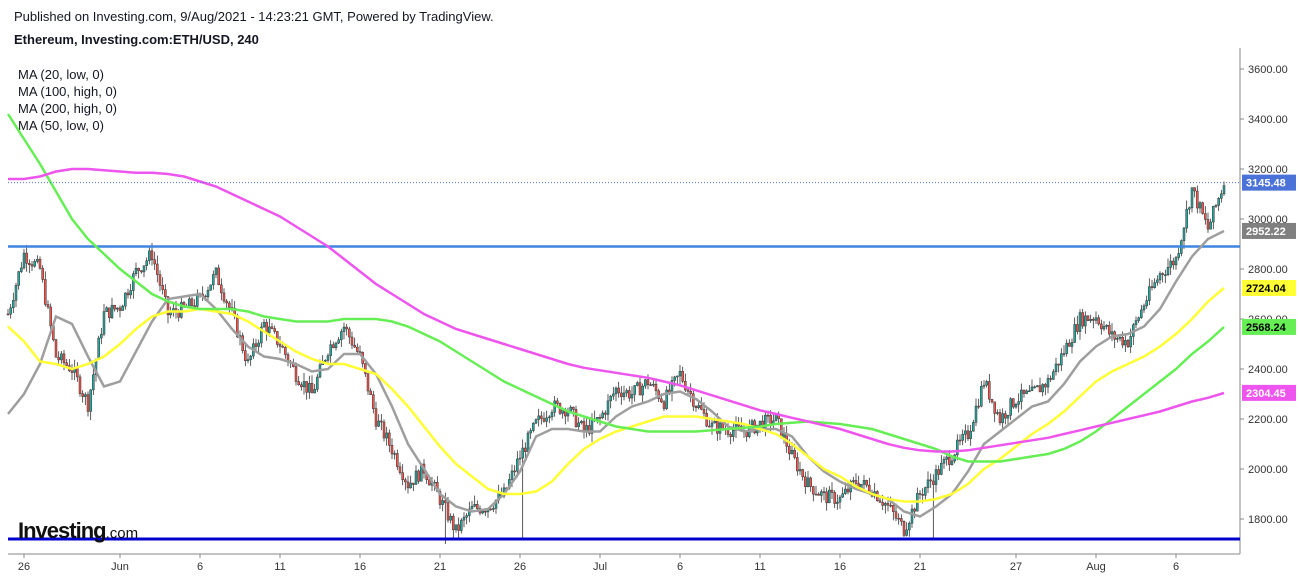 The height and width of the screenshot is (579, 1299). What do you see at coordinates (1268, 470) in the screenshot?
I see `y-tick-label: 2000.00` at bounding box center [1268, 470].